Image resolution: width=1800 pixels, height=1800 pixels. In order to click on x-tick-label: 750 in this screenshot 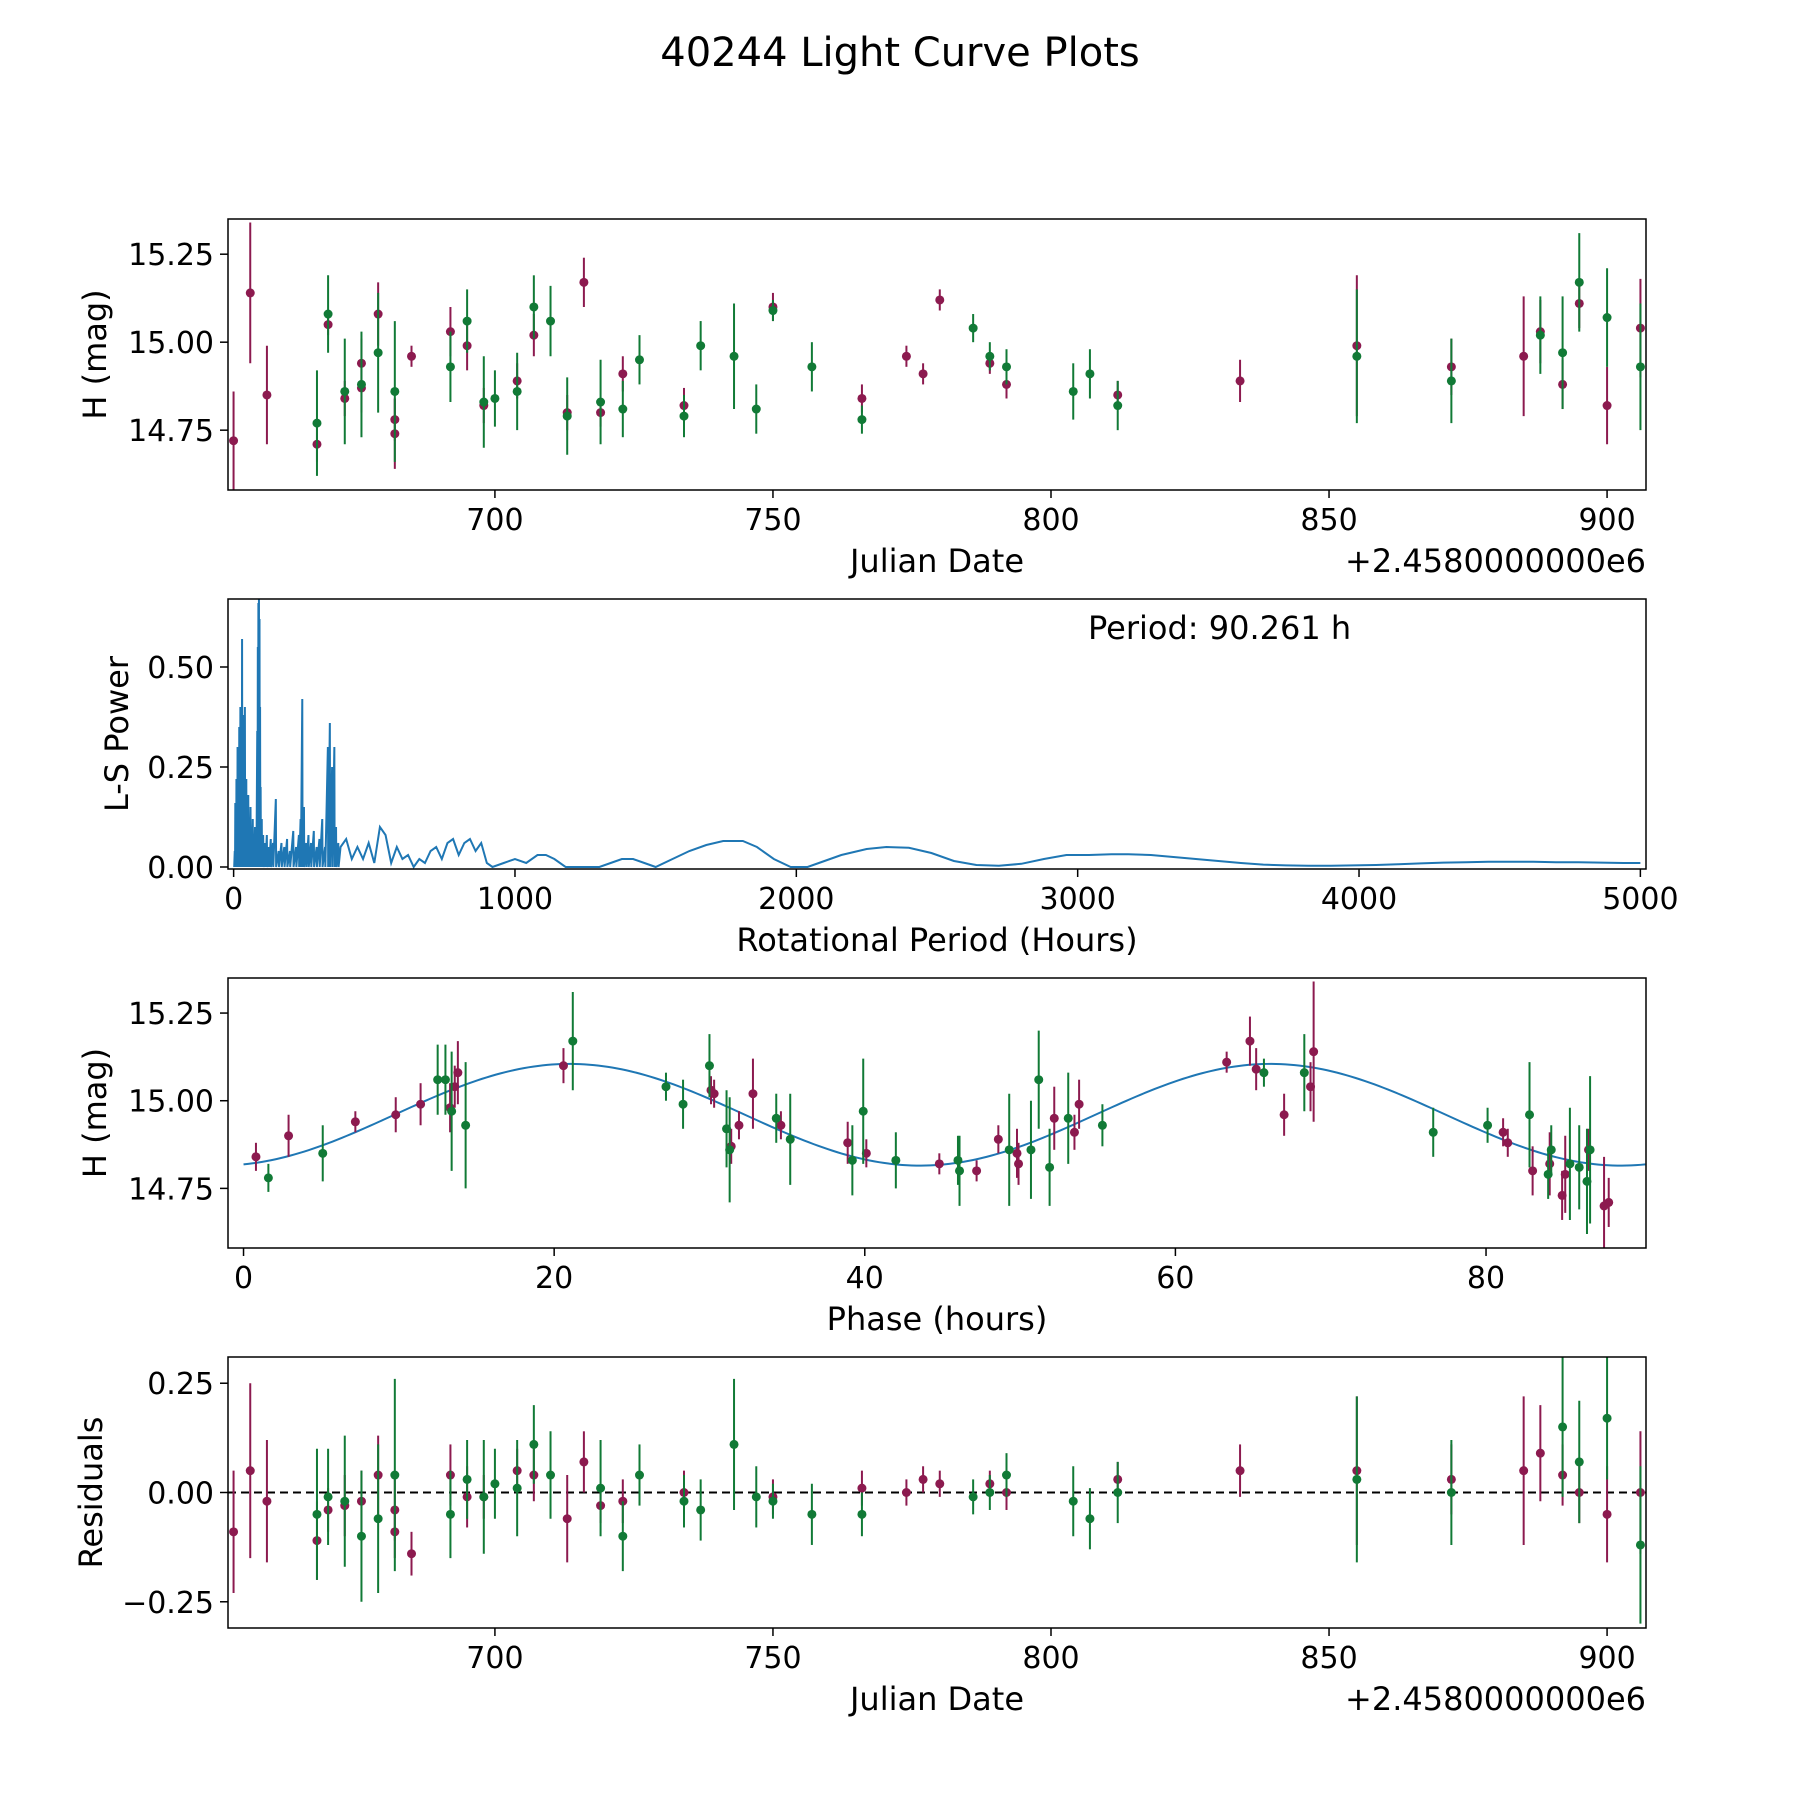, I will do `click(772, 1658)`.